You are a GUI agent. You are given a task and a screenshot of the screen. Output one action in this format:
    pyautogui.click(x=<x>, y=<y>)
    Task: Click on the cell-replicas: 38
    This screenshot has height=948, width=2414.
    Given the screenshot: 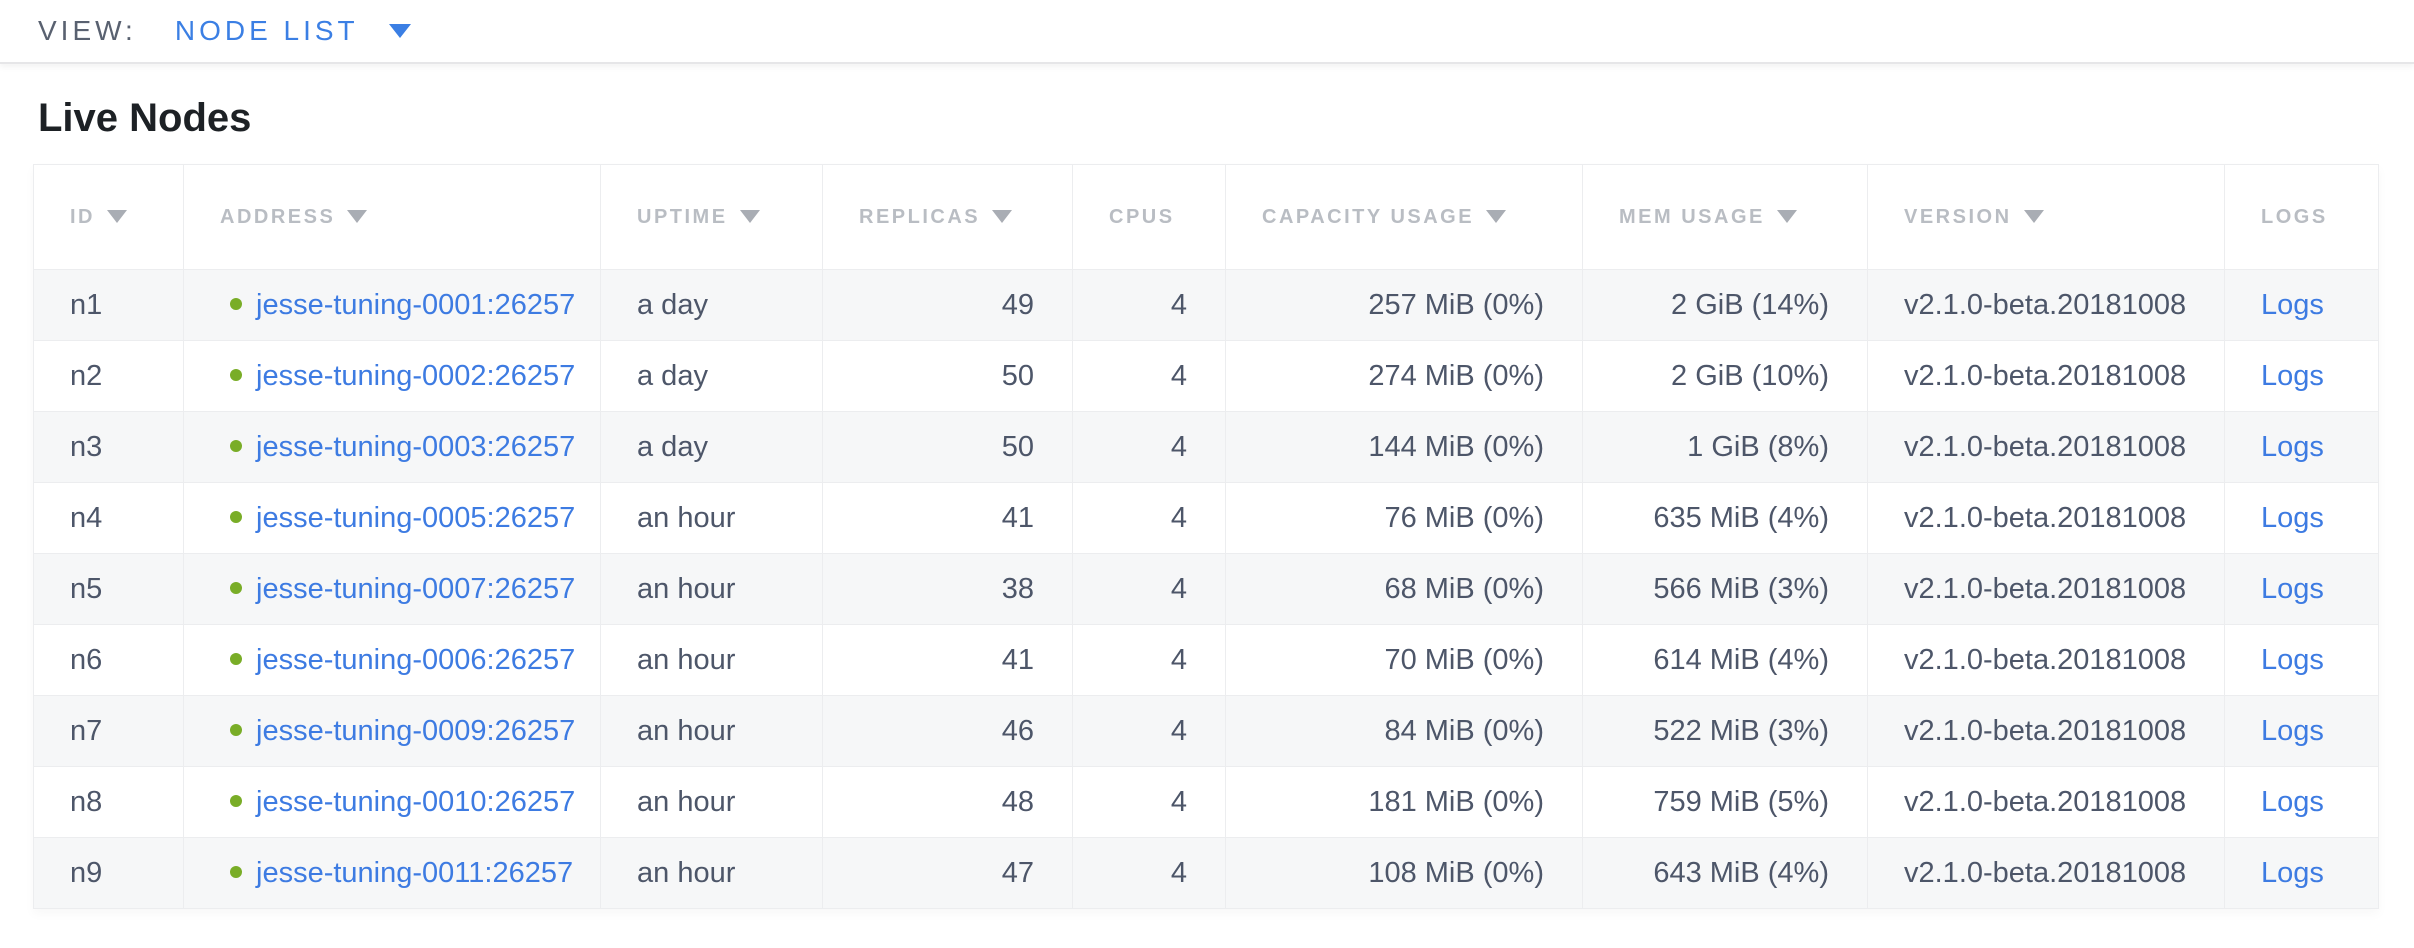 What is the action you would take?
    pyautogui.click(x=947, y=589)
    